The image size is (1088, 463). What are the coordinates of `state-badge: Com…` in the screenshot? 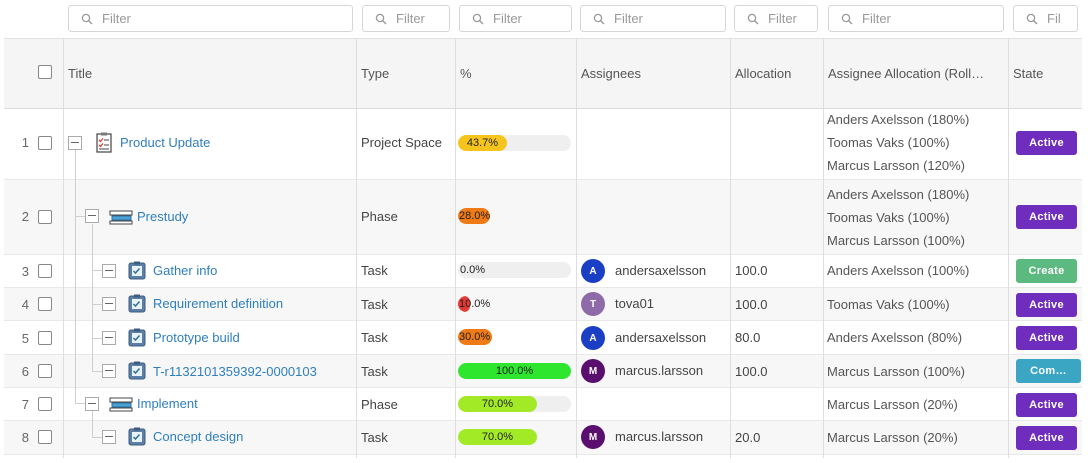 It's located at (1048, 371).